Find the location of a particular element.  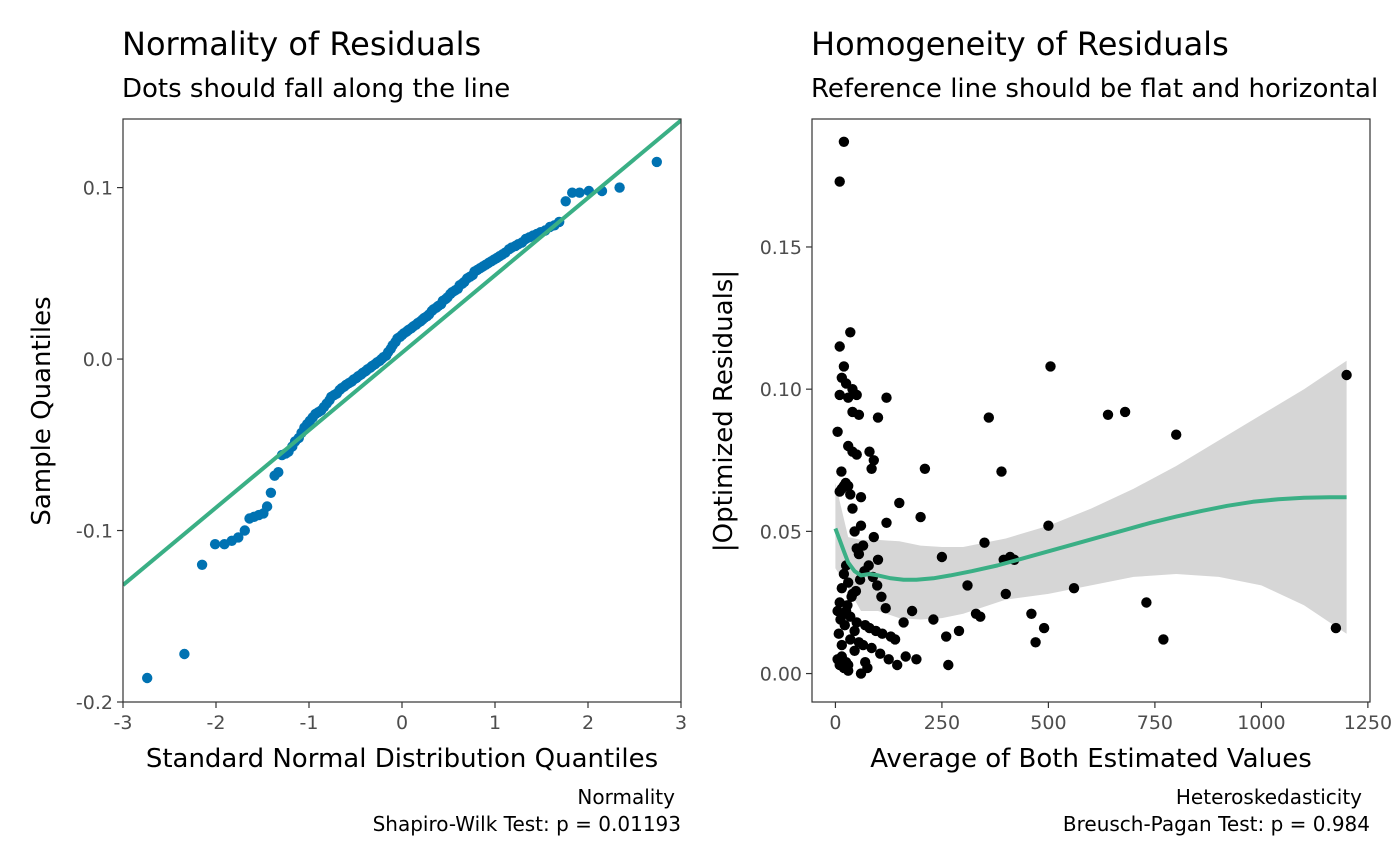

homogeneity-y-axis: 0.00 0.05 0.10 0.15 is located at coordinates (786, 461).